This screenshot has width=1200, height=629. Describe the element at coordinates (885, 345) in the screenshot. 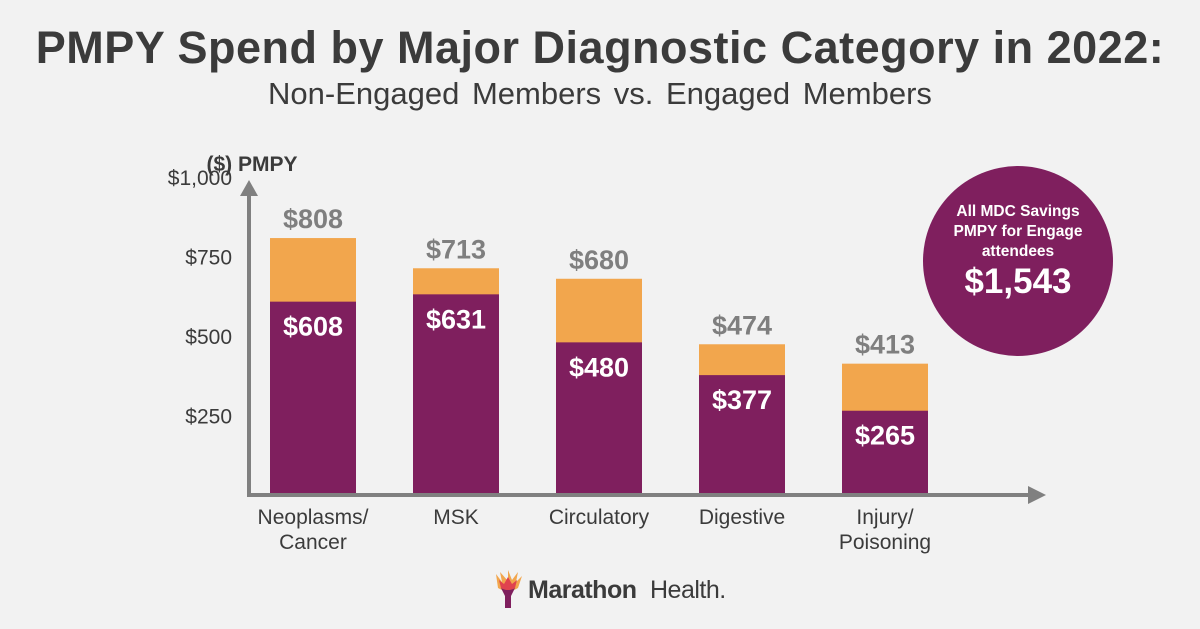

I see `data-label-non-engaged: $413` at that location.